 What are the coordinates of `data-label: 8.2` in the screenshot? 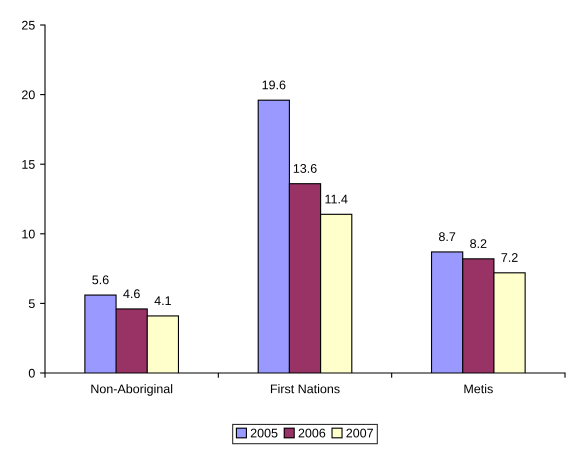 It's located at (478, 243).